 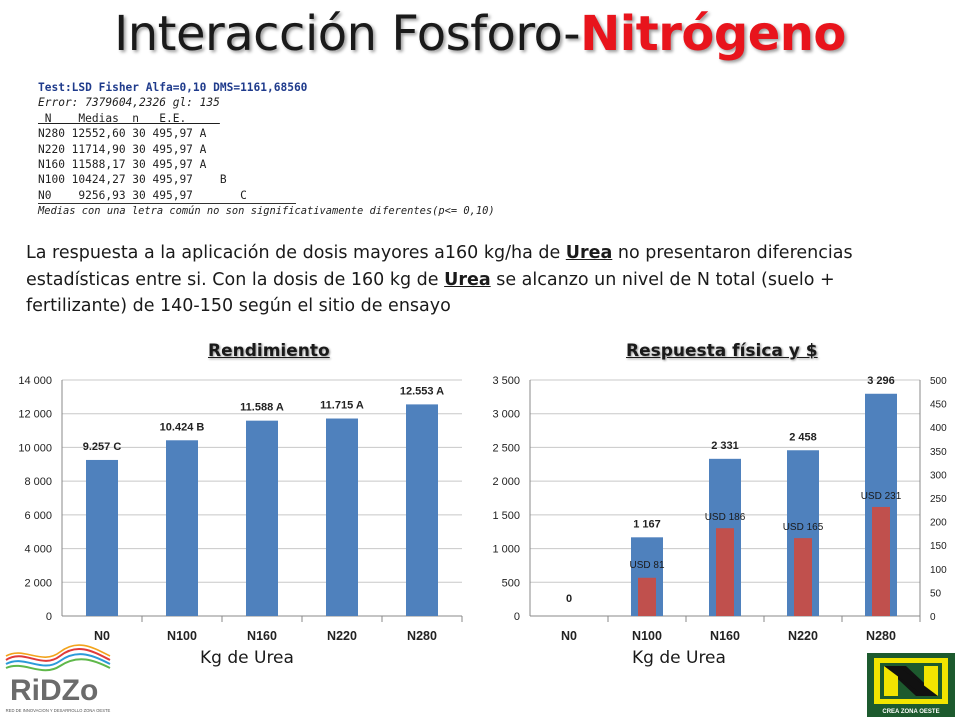 I want to click on data-label-usd: USD 231, so click(x=881, y=496).